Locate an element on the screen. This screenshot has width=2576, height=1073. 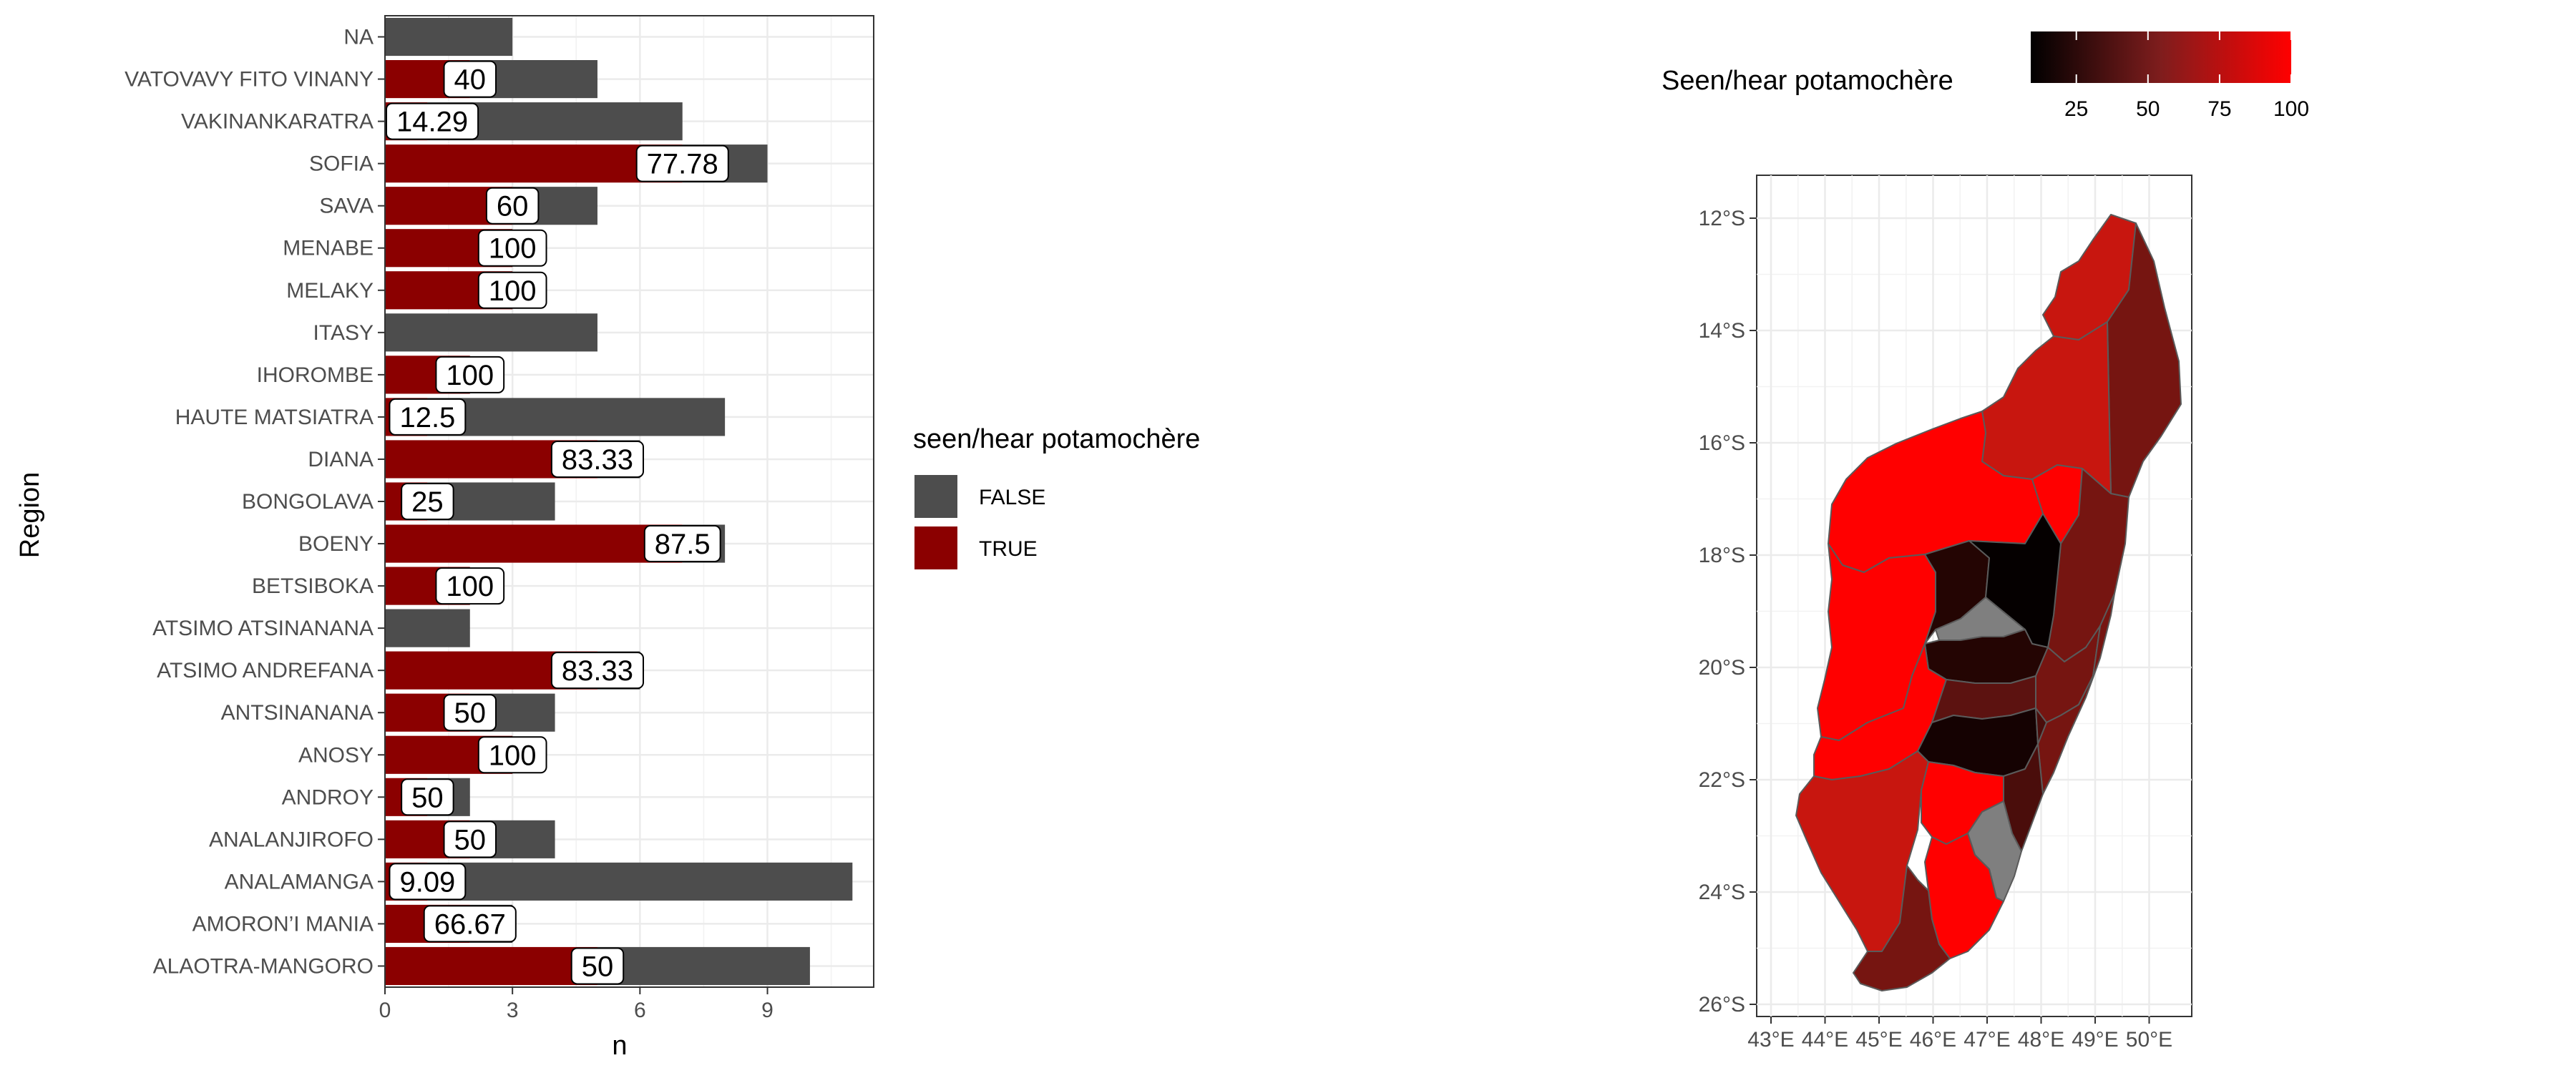
region-analanjirofo is located at coordinates (2088, 565).